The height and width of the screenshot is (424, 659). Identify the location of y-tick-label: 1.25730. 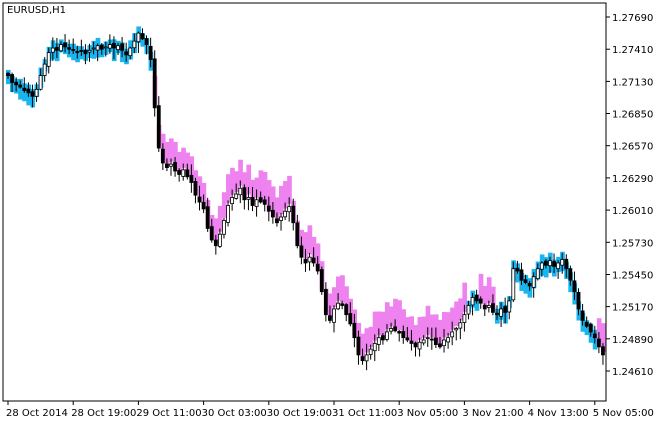
(632, 243).